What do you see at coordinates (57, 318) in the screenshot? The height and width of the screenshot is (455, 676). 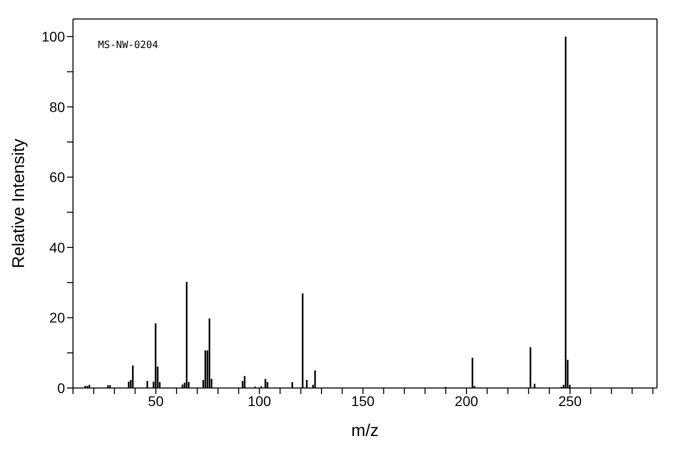 I see `y-tick-label: 20` at bounding box center [57, 318].